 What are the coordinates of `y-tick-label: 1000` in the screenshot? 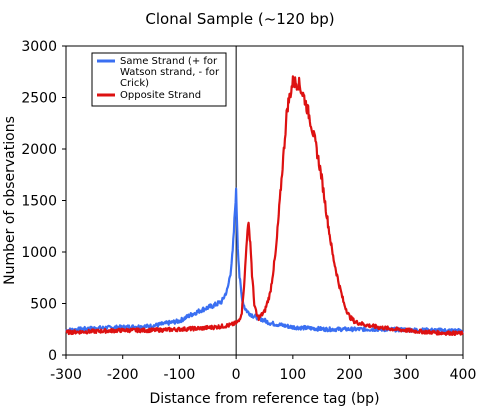 It's located at (39, 253).